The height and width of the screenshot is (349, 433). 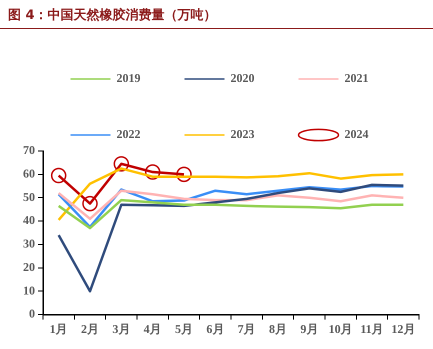 What do you see at coordinates (340, 329) in the screenshot?
I see `x-tick-label: 10月` at bounding box center [340, 329].